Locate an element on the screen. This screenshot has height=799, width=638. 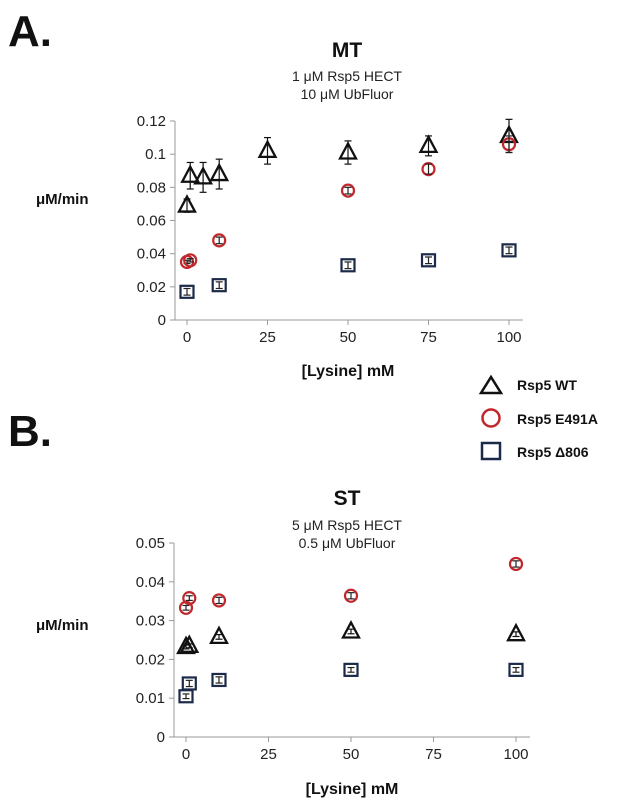
chart-b-x-tick-label: 100 is located at coordinates (515, 754).